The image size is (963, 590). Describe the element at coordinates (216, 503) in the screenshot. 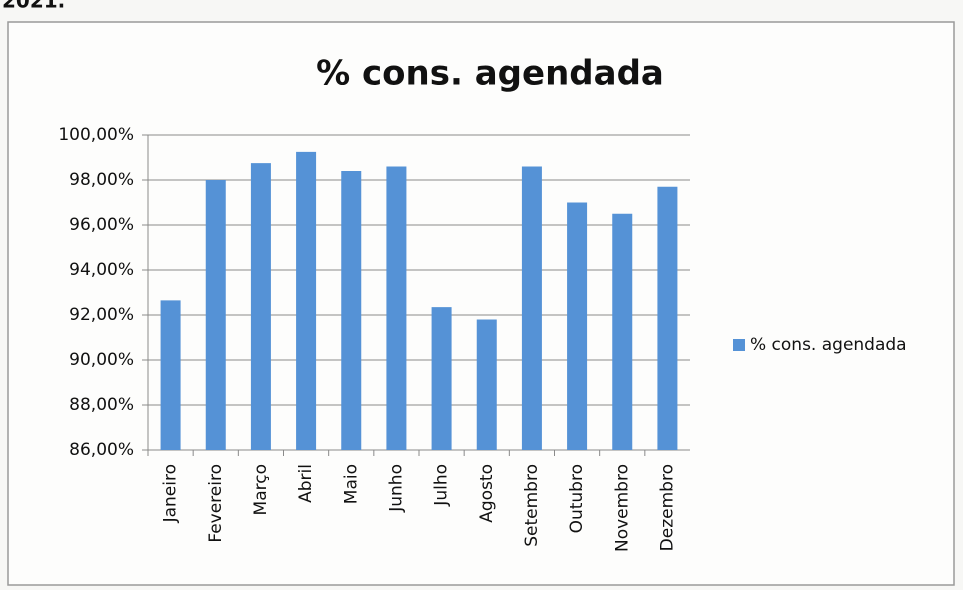

I see `x-tick-label: Fevereiro` at that location.